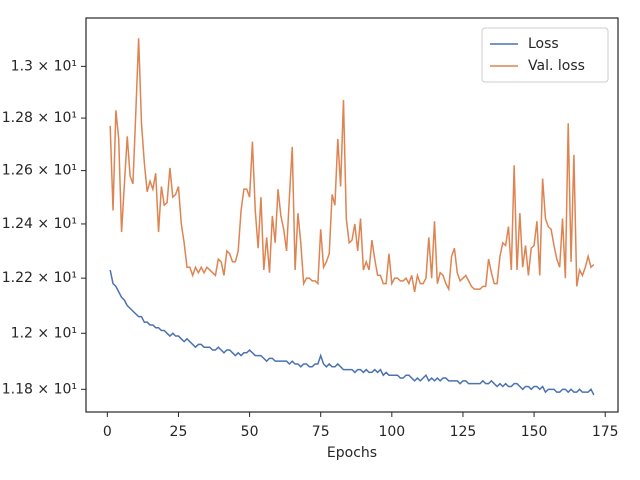 This screenshot has height=480, width=640. What do you see at coordinates (605, 432) in the screenshot?
I see `x-tick-label: 175` at bounding box center [605, 432].